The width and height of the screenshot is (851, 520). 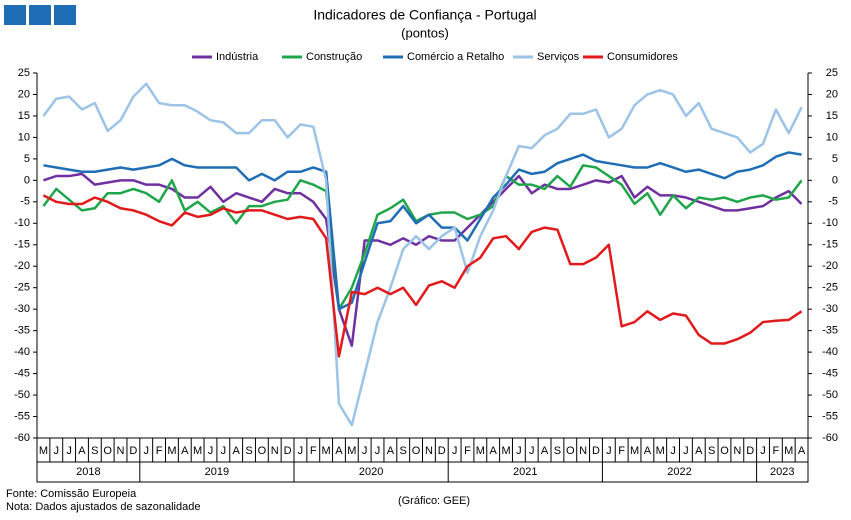 I want to click on credit: (Gráfico: GEE), so click(x=434, y=501).